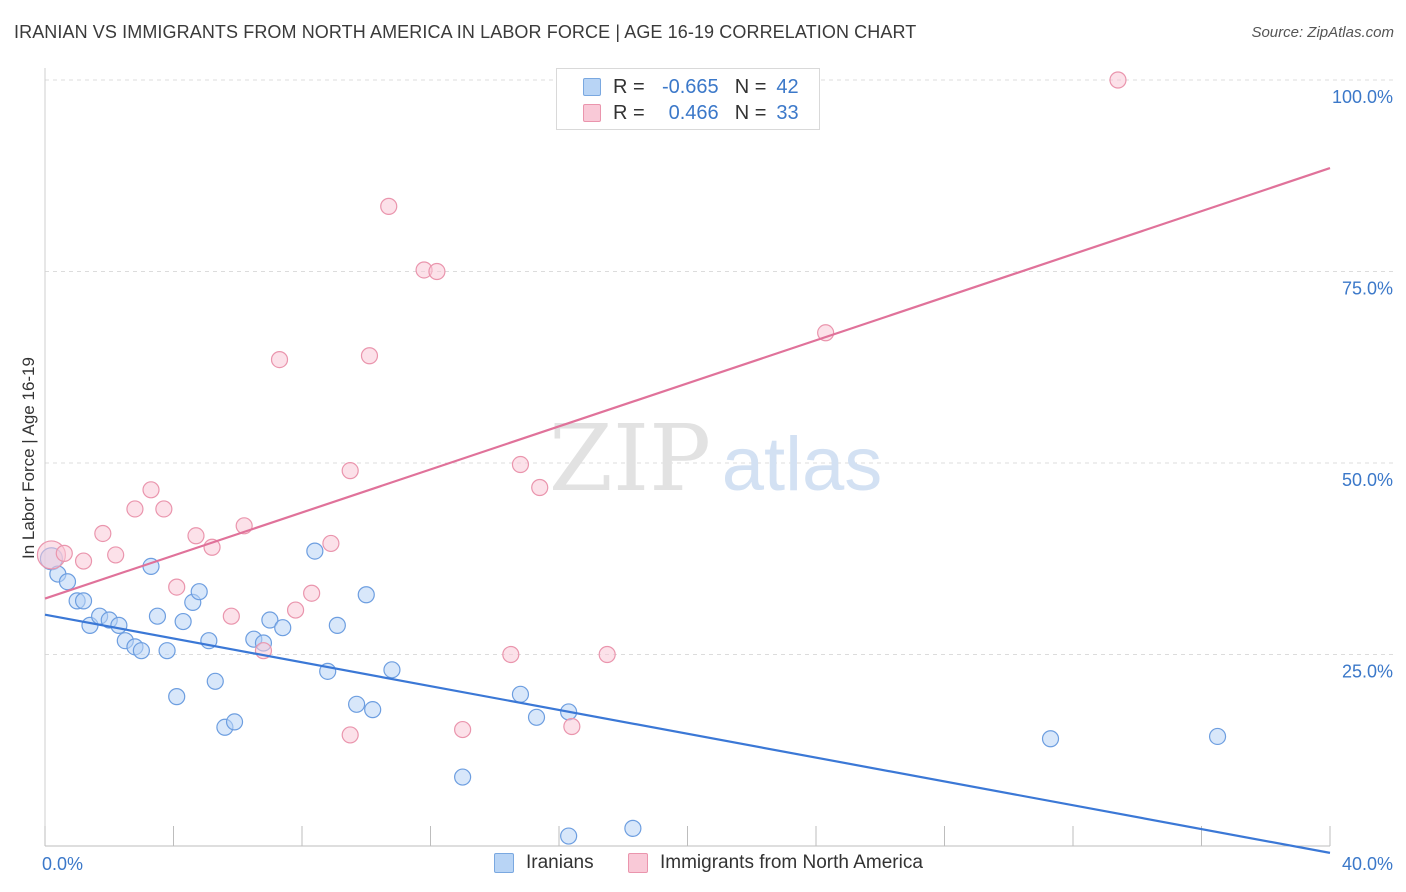 The height and width of the screenshot is (892, 1406). What do you see at coordinates (787, 86) in the screenshot?
I see `legend-n-value: 42` at bounding box center [787, 86].